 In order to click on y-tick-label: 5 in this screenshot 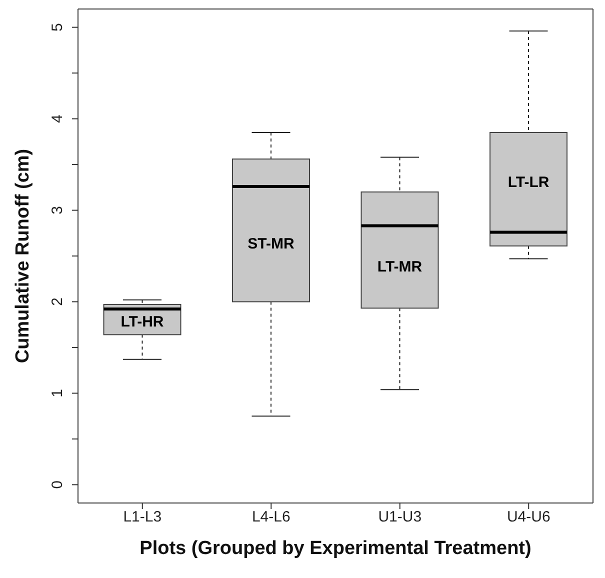, I will do `click(57, 27)`.